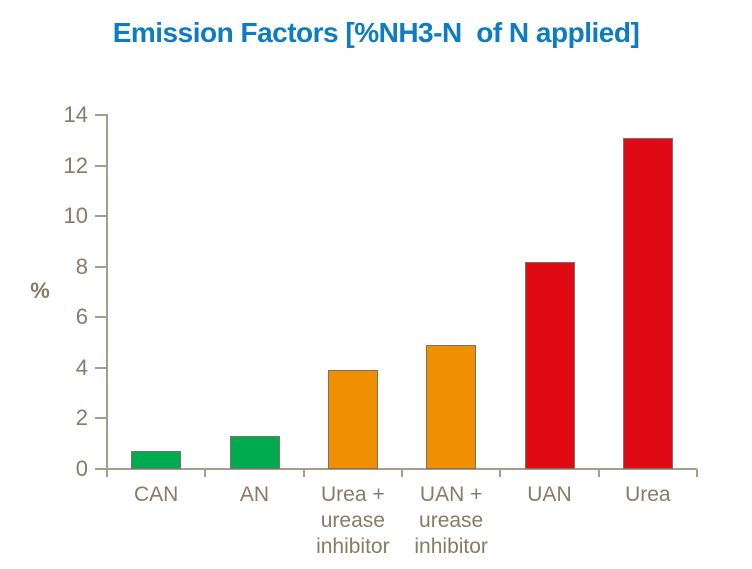 This screenshot has height=569, width=752. What do you see at coordinates (81, 367) in the screenshot?
I see `y-tick-label: 4` at bounding box center [81, 367].